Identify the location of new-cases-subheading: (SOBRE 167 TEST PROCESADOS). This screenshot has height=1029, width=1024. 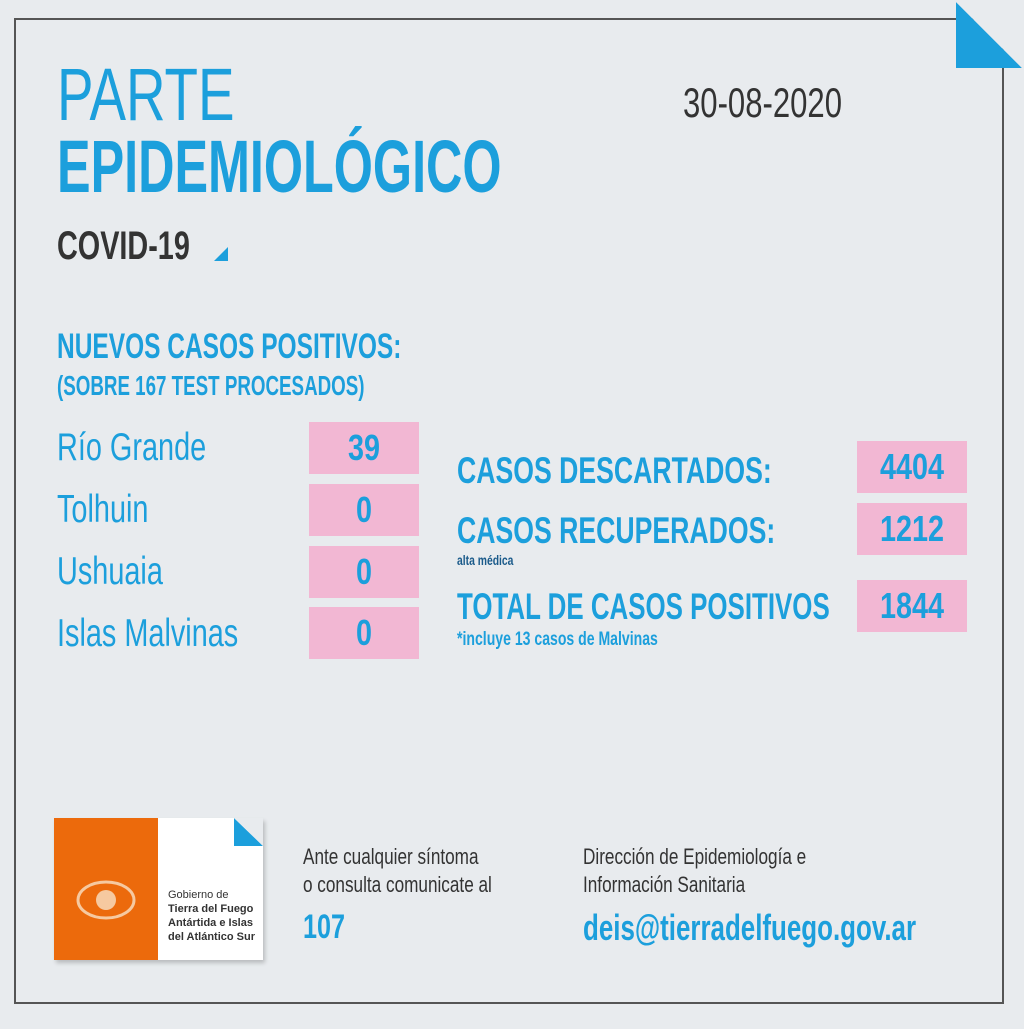
(211, 385).